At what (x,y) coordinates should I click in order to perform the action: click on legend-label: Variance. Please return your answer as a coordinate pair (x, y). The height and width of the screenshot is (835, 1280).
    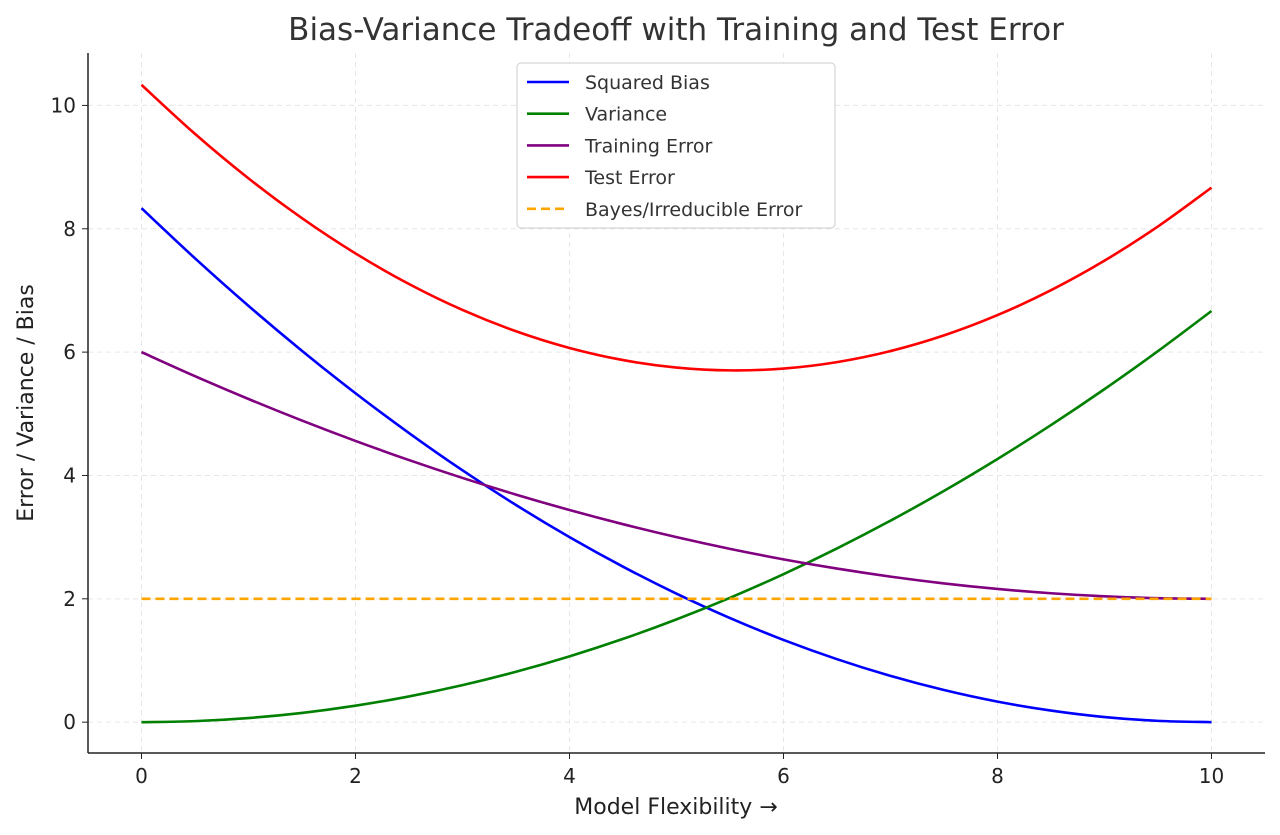
    Looking at the image, I should click on (626, 115).